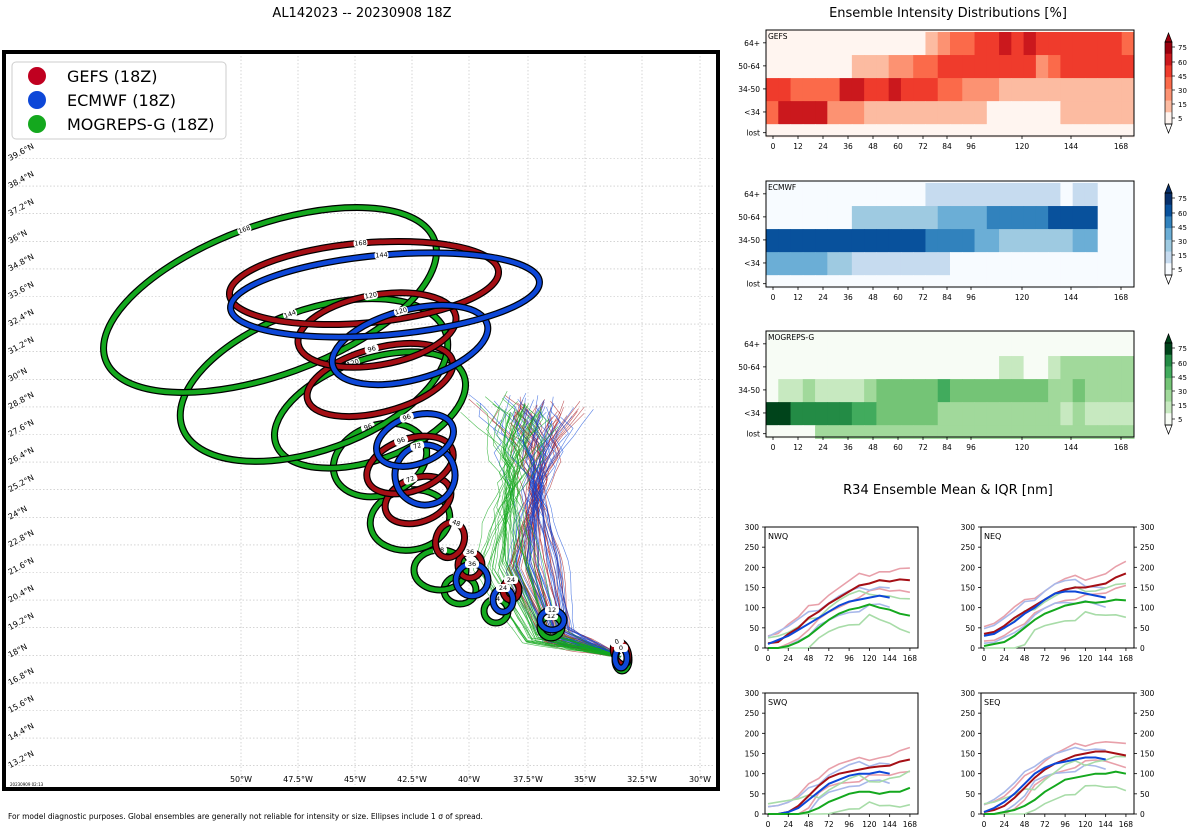  I want to click on ecmwf-member-track, so click(577, 529).